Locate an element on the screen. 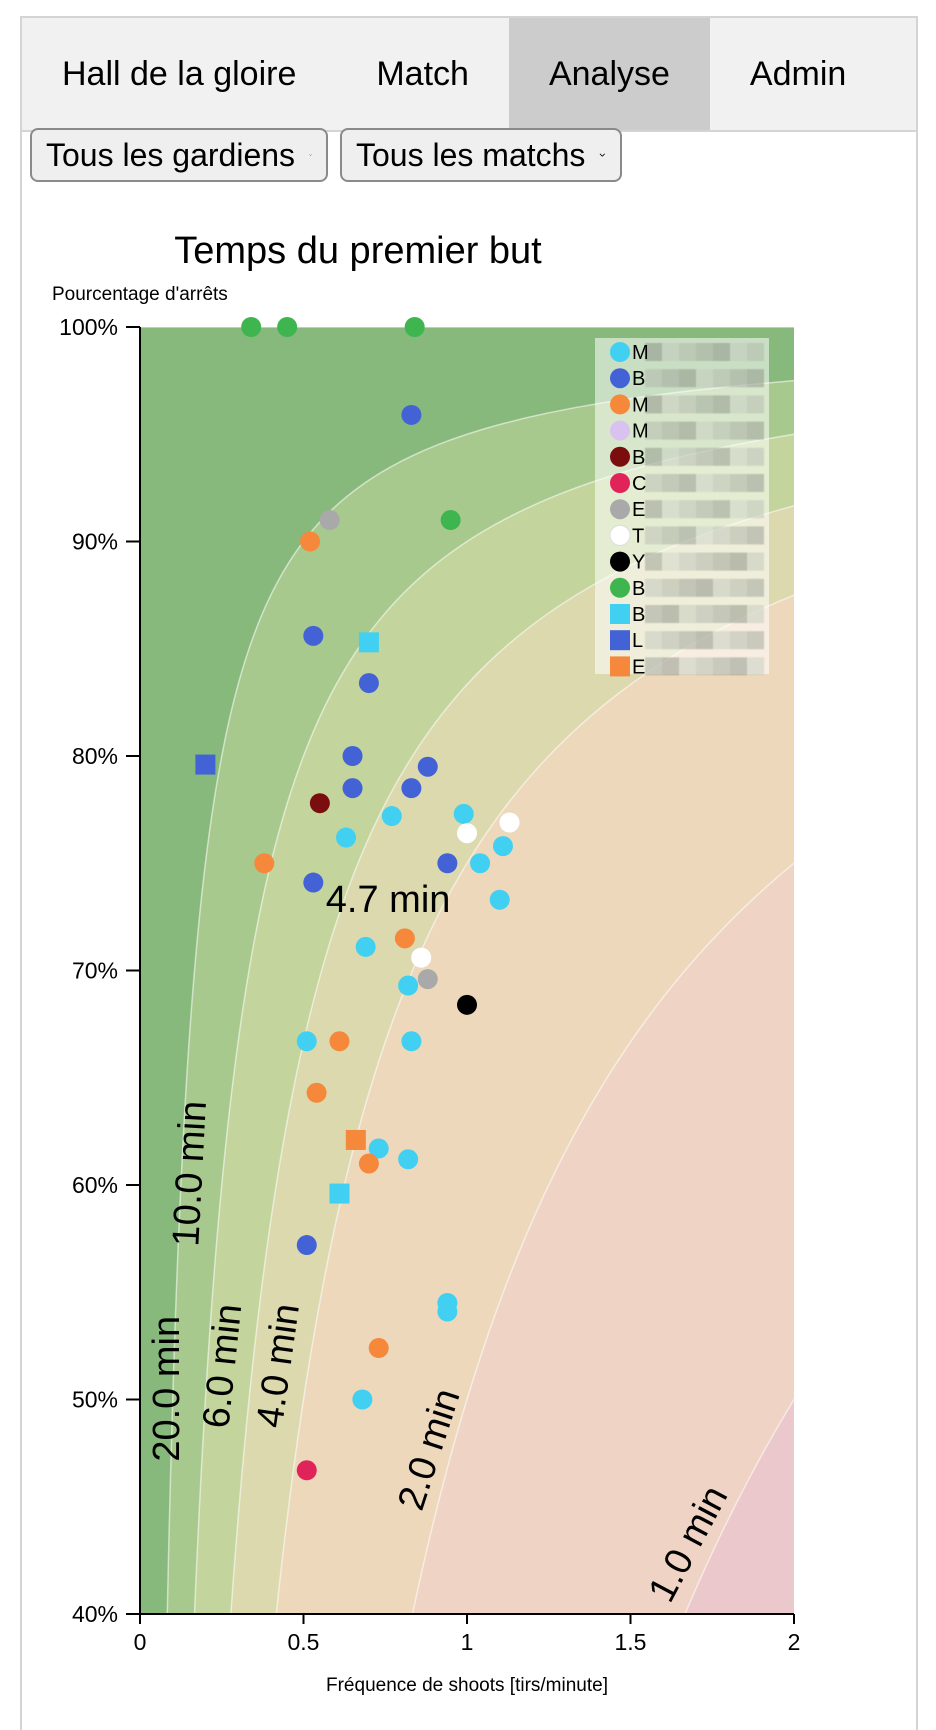 The image size is (936, 1730). chart-title: Temps du premier but is located at coordinates (358, 251).